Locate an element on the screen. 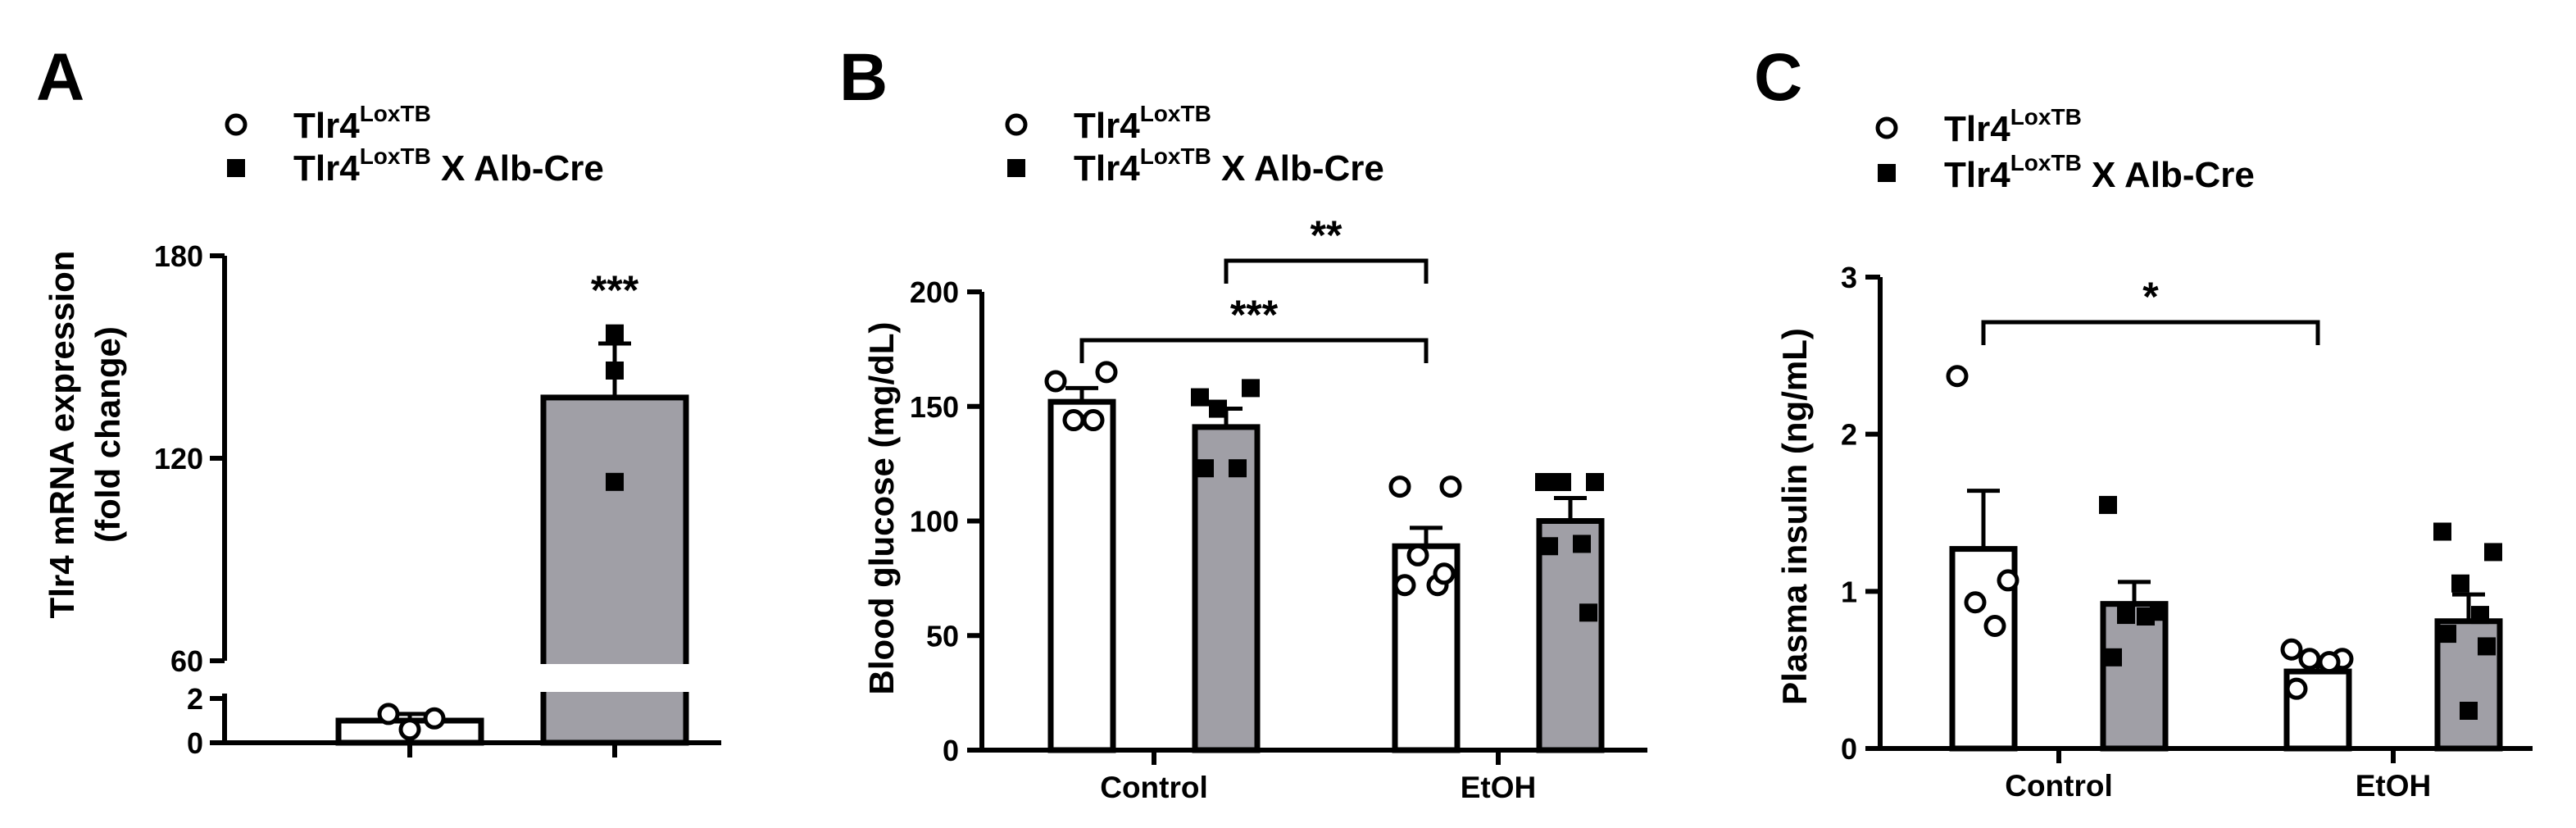  y-axis-title-a-line1: Tlr4 mRNA expression is located at coordinates (62, 435).